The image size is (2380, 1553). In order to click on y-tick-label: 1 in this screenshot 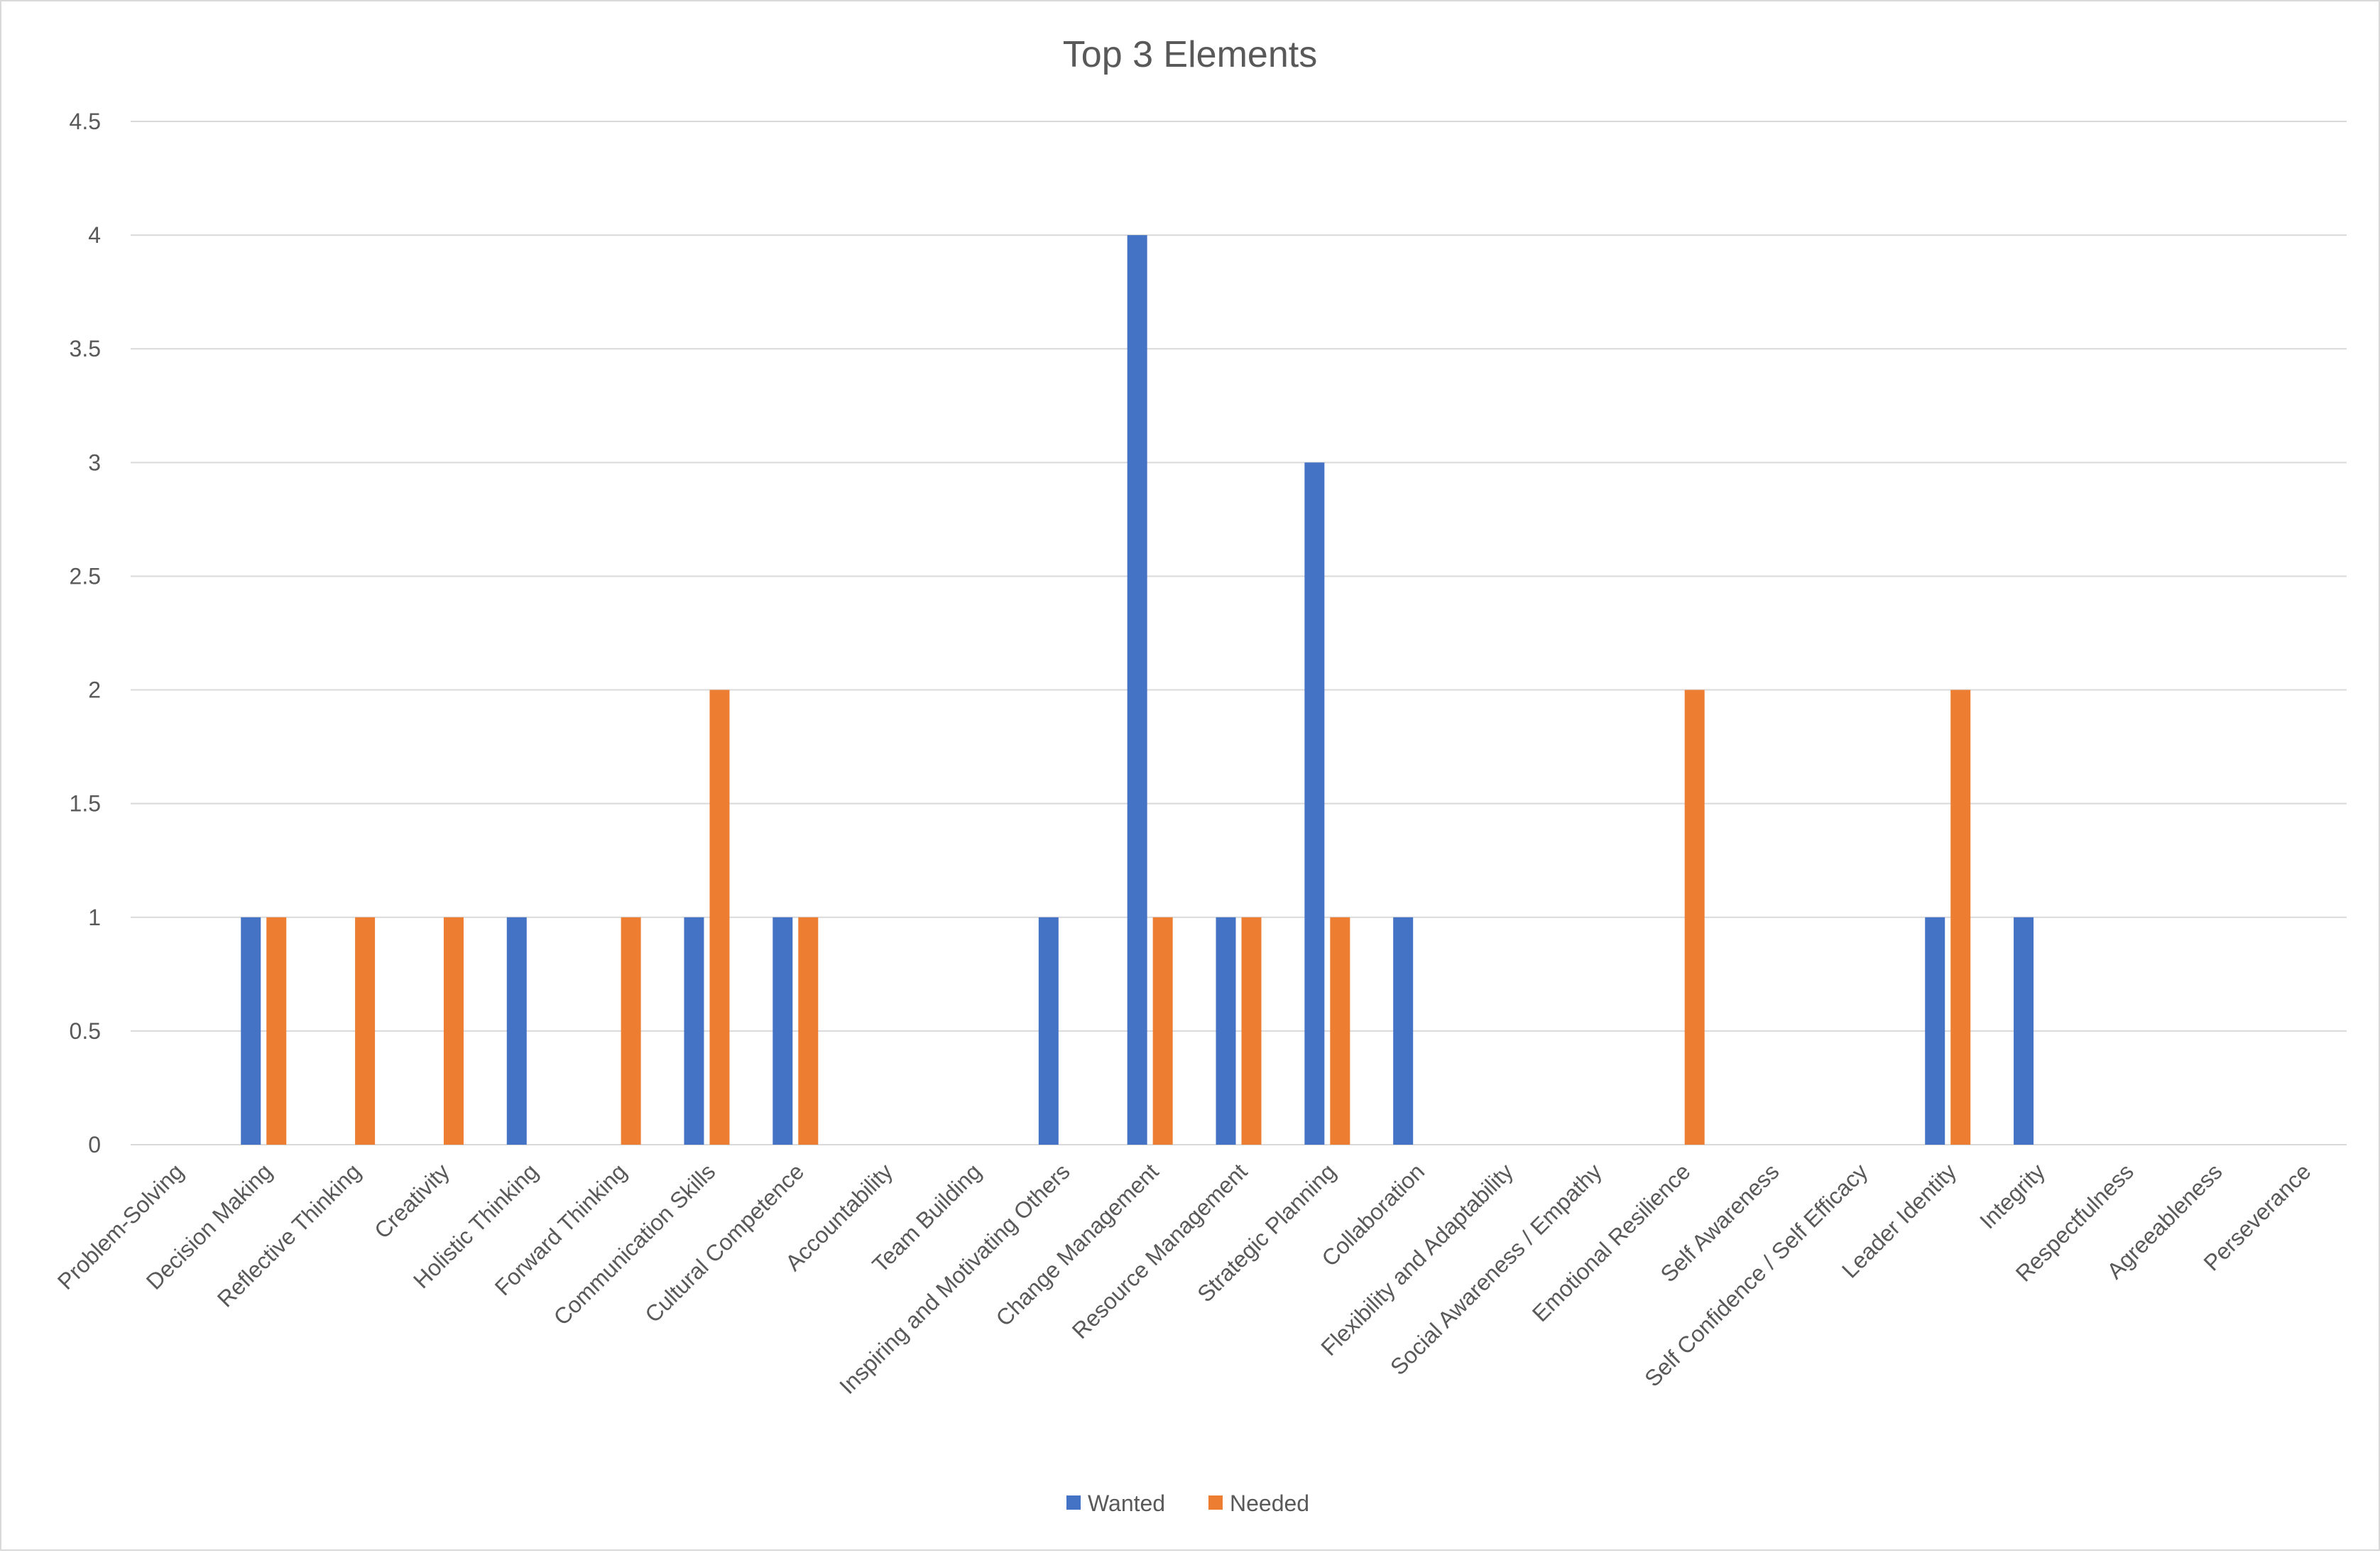, I will do `click(94, 917)`.